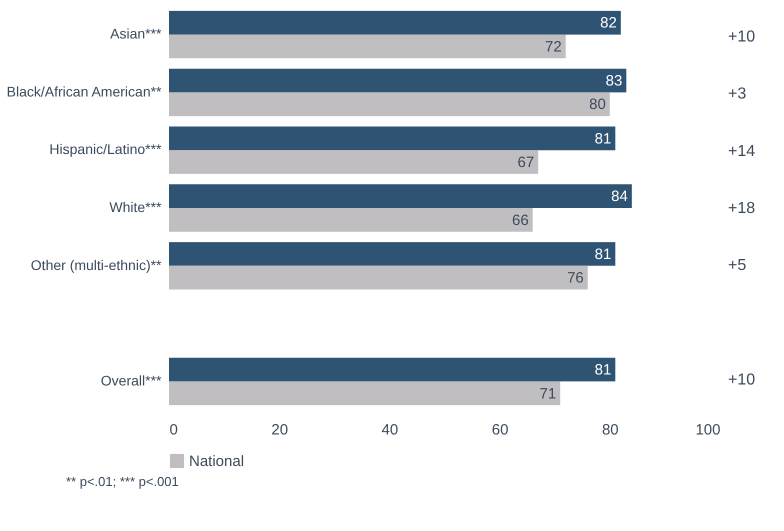  Describe the element at coordinates (707, 430) in the screenshot. I see `x-tick-label: 100` at that location.